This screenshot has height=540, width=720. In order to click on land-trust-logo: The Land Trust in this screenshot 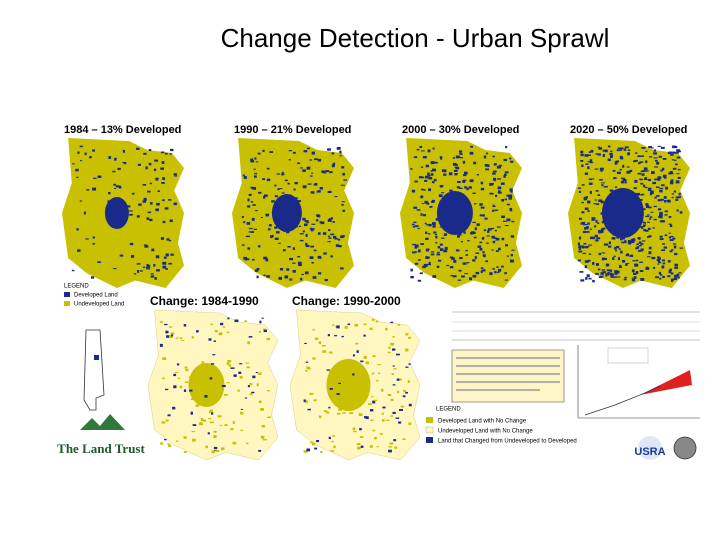, I will do `click(101, 435)`.